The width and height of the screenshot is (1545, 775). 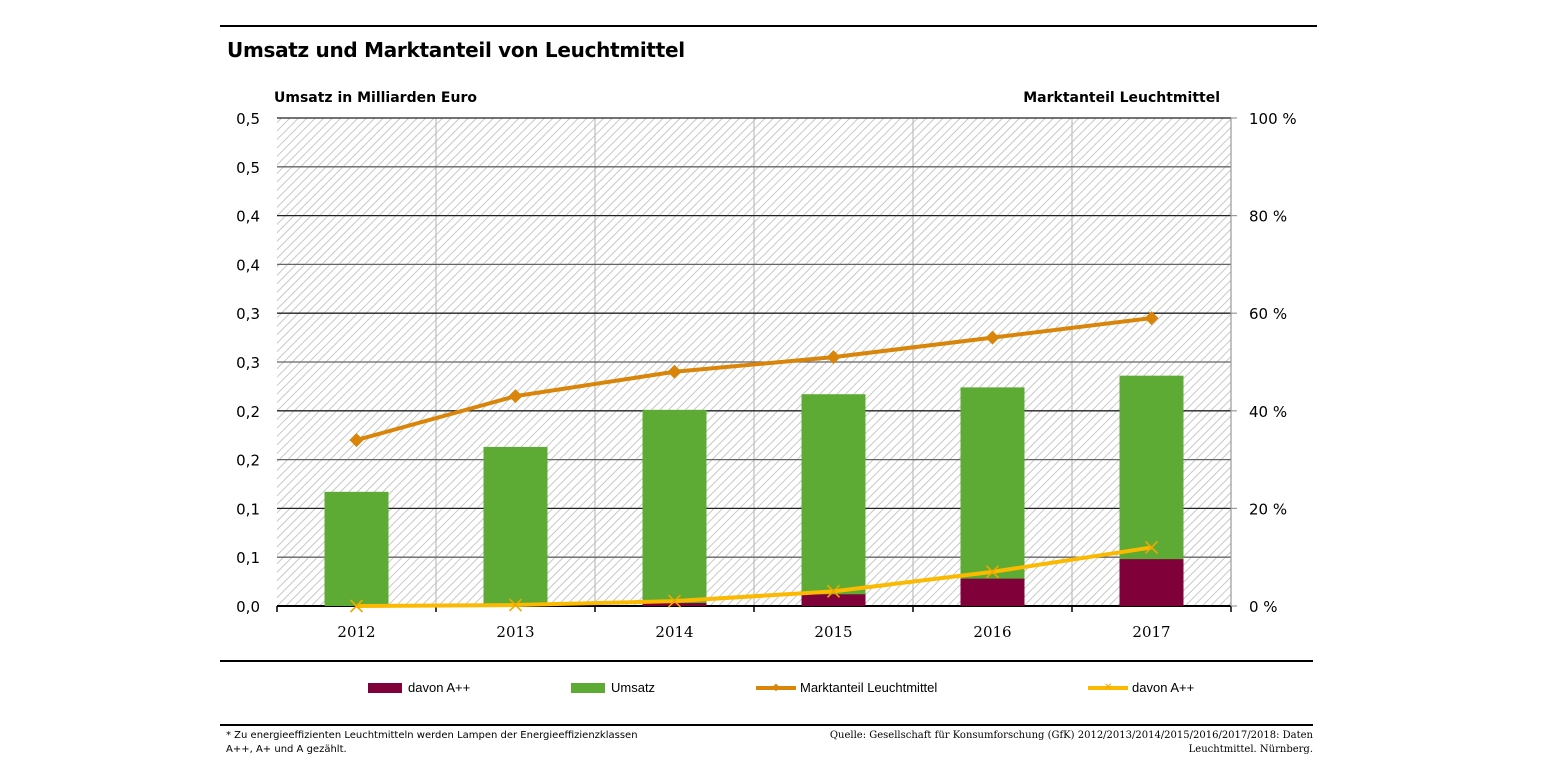 What do you see at coordinates (1268, 412) in the screenshot?
I see `y2-tick-label: 40 %` at bounding box center [1268, 412].